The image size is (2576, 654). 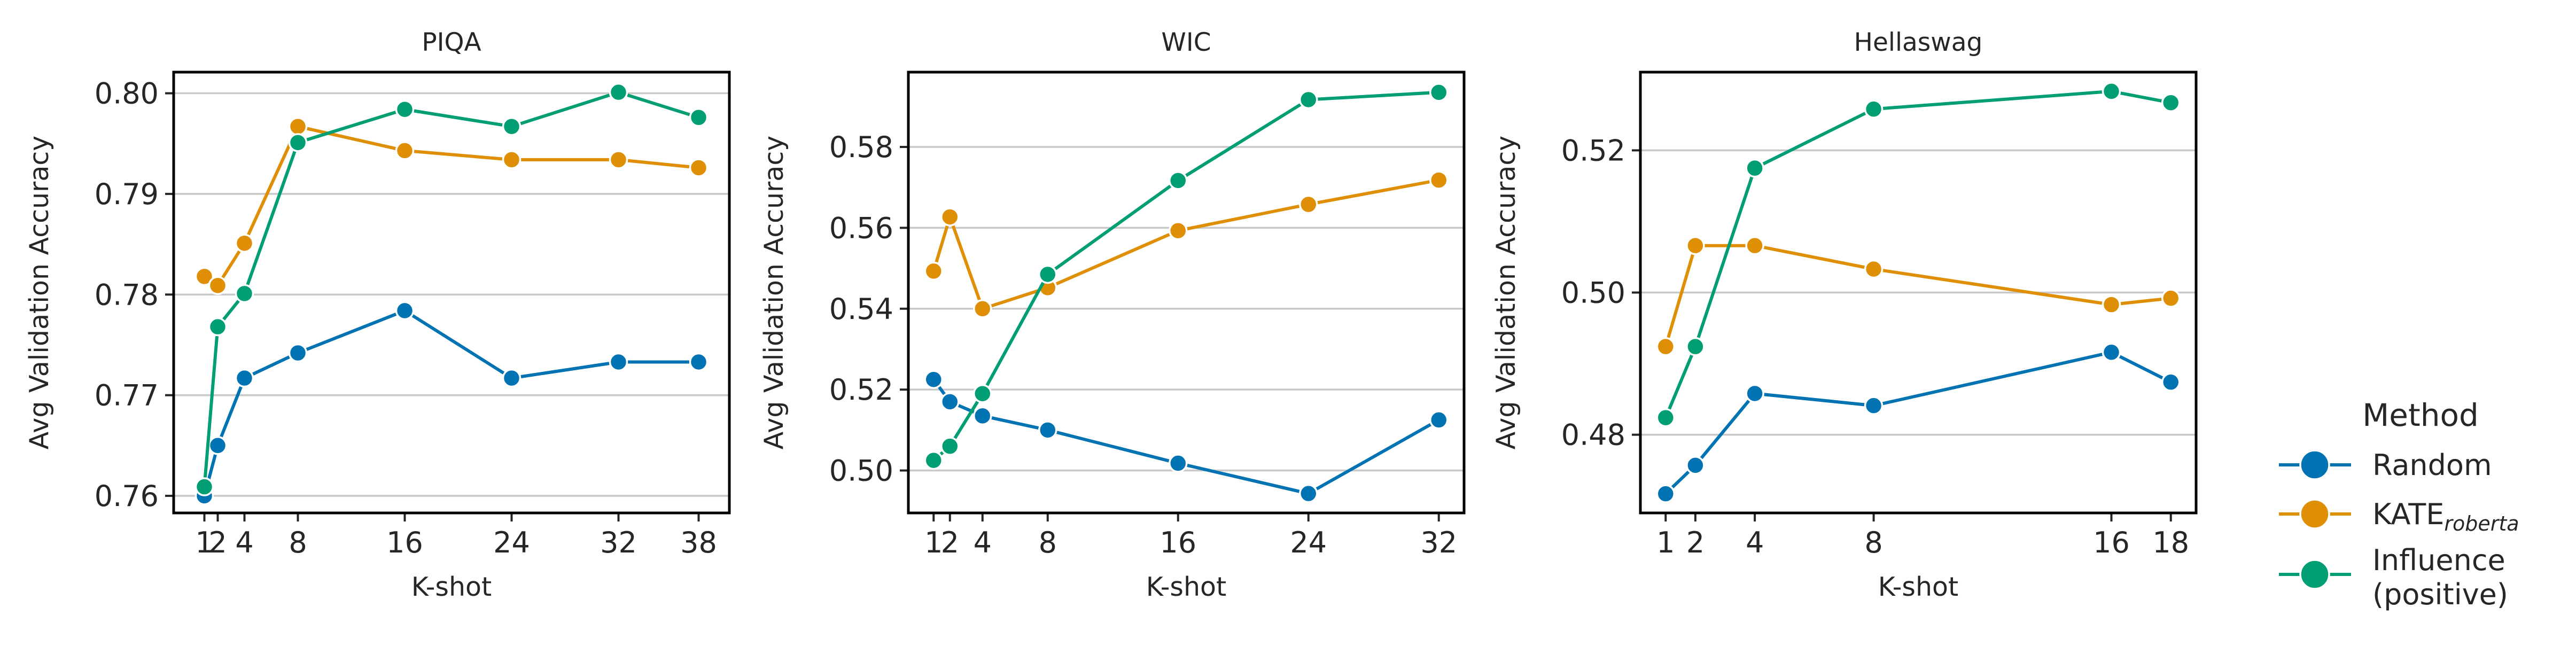 I want to click on plot-frame, so click(x=1918, y=293).